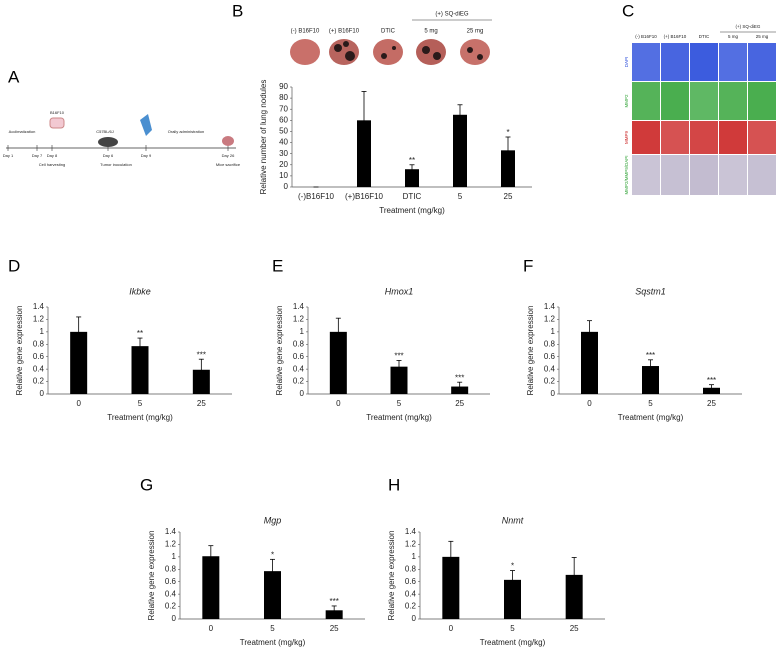  I want to click on panel-label: D, so click(14, 265).